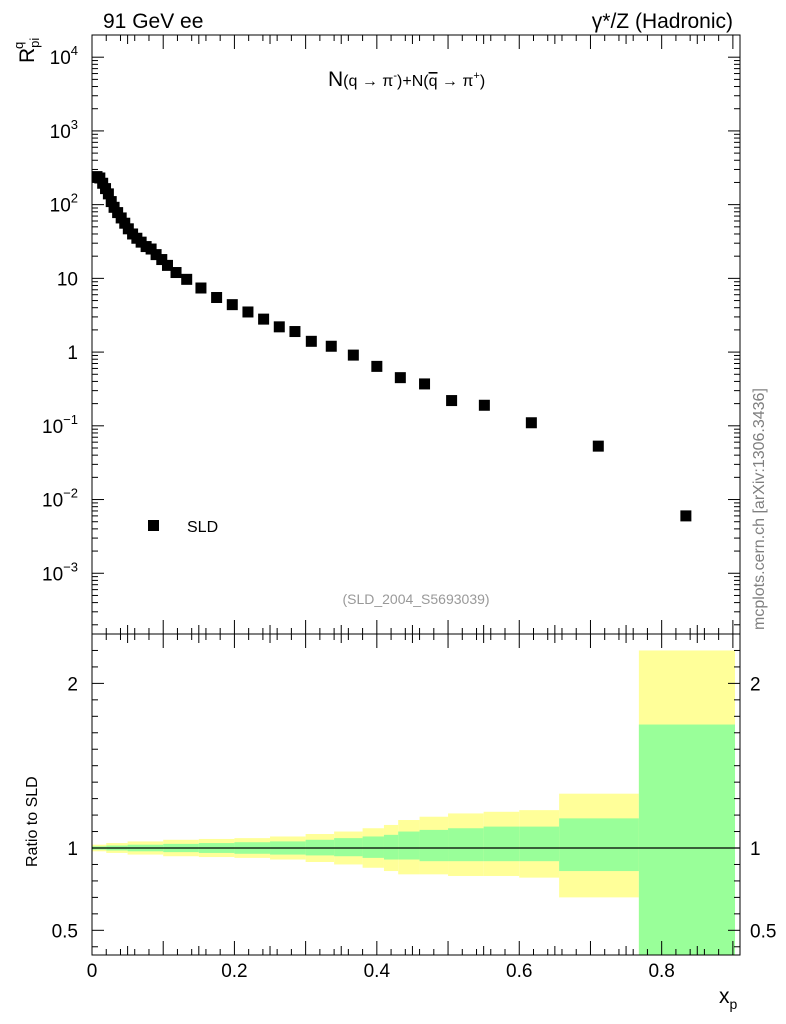 The width and height of the screenshot is (786, 1024). What do you see at coordinates (27, 55) in the screenshot?
I see `ylabel-main-text: R` at bounding box center [27, 55].